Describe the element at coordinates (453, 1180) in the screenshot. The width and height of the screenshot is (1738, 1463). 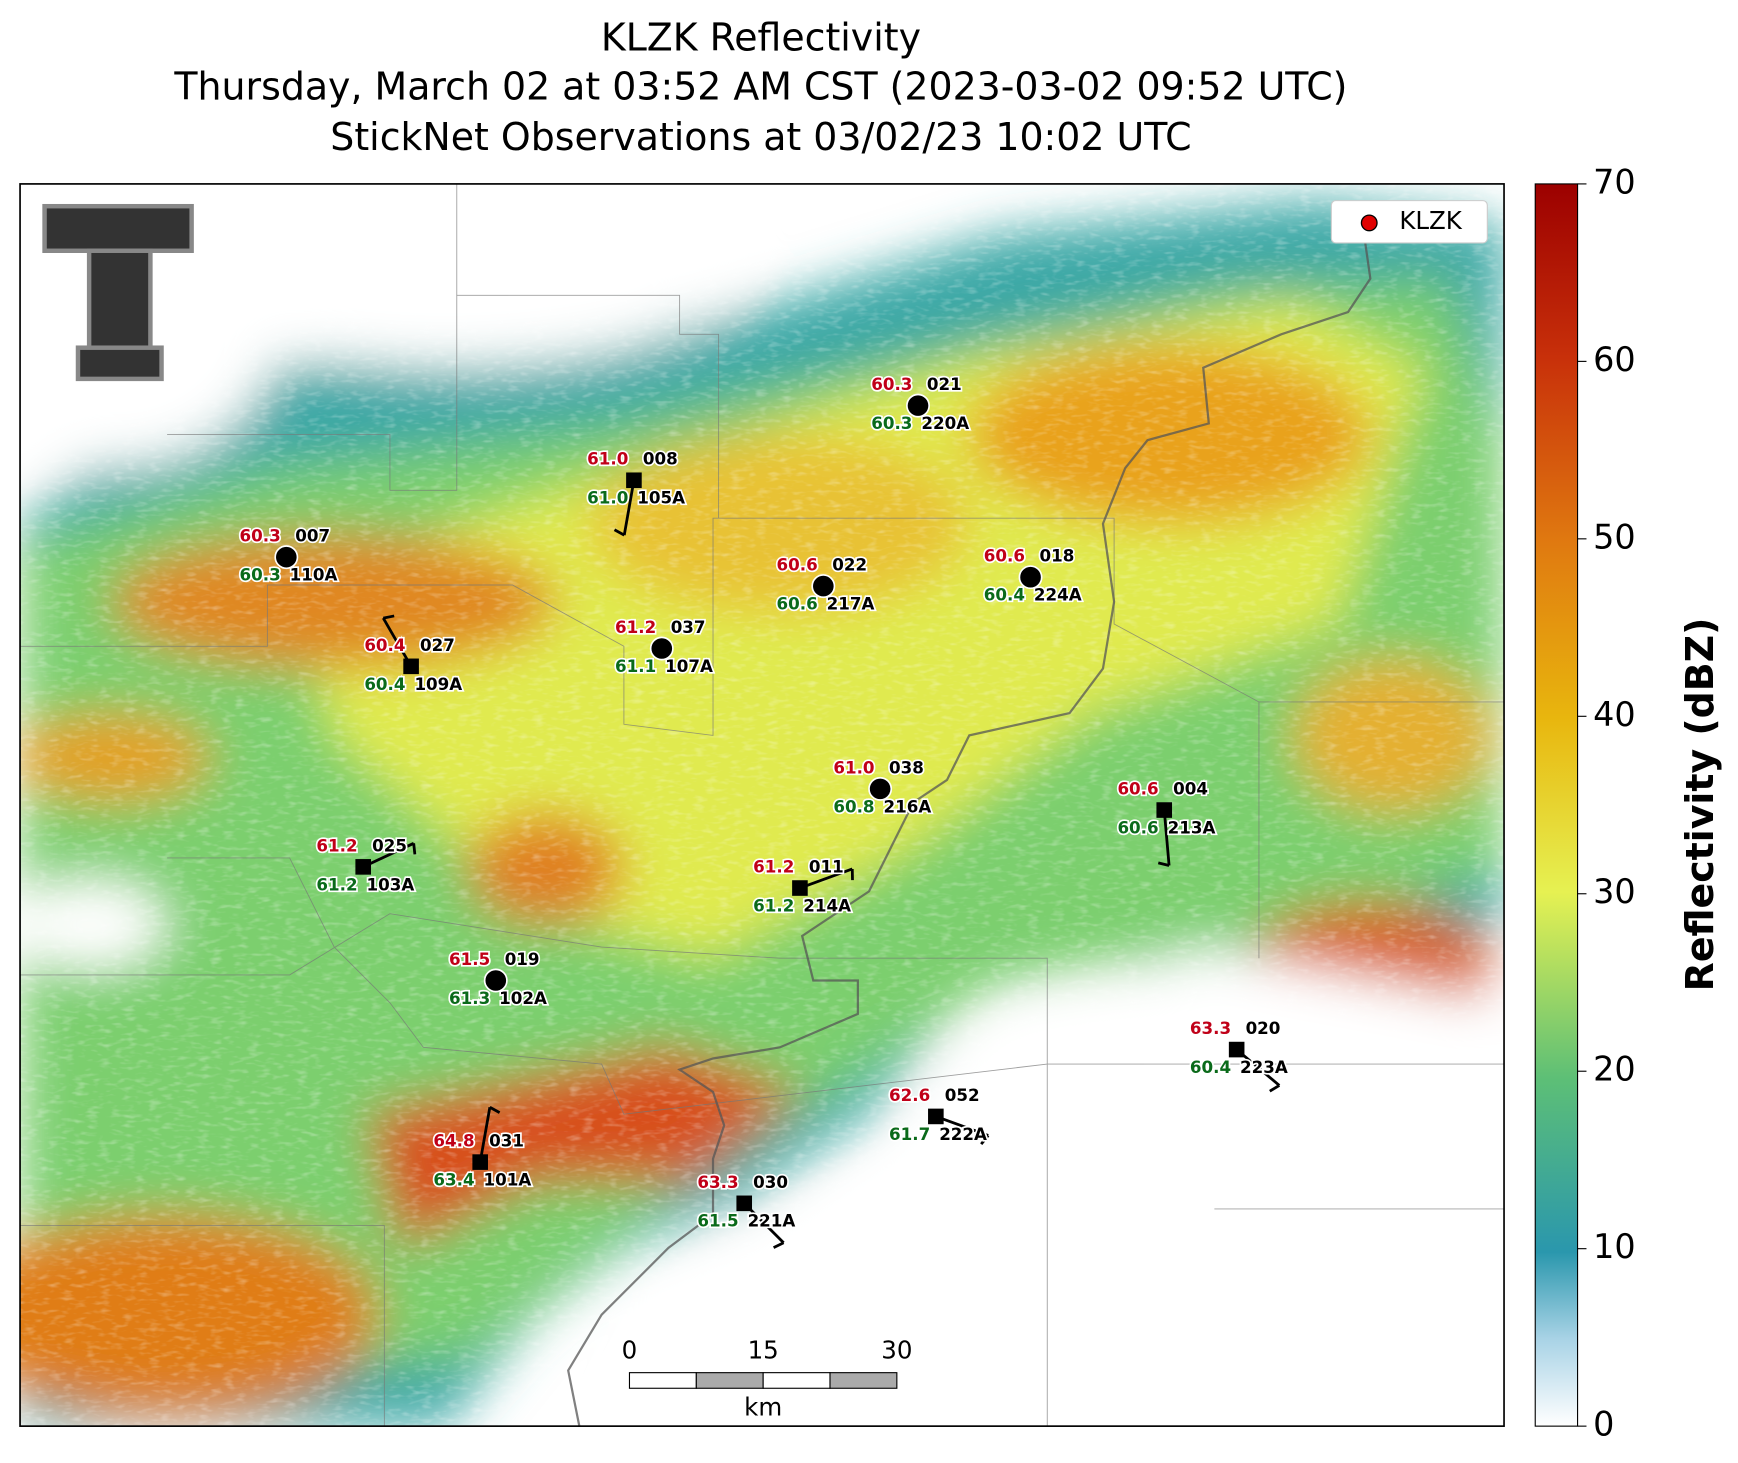
I see `dewpoint: 63.4` at that location.